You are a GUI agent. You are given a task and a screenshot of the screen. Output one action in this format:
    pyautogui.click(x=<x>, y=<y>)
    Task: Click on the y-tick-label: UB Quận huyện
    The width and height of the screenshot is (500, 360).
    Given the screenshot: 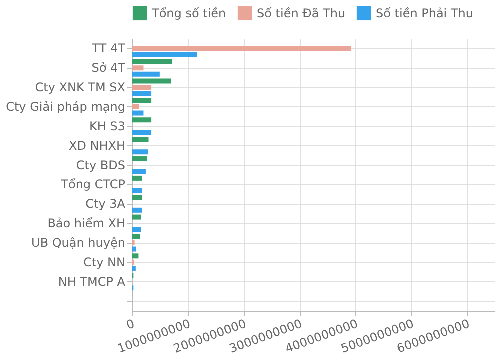 What is the action you would take?
    pyautogui.click(x=79, y=243)
    